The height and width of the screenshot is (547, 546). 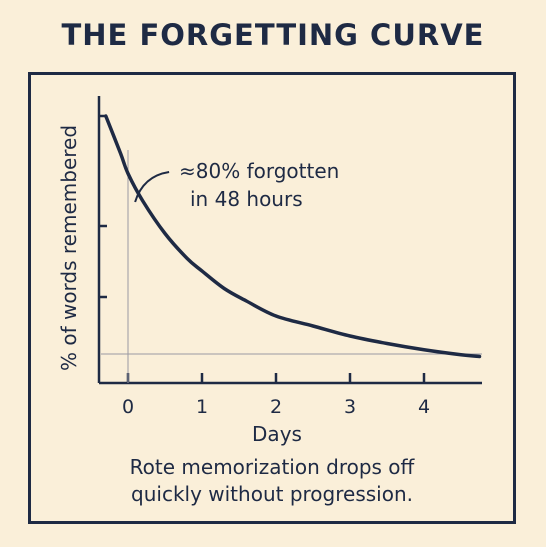 What do you see at coordinates (259, 171) in the screenshot?
I see `annotation-line-1: ≈80% forgotten` at bounding box center [259, 171].